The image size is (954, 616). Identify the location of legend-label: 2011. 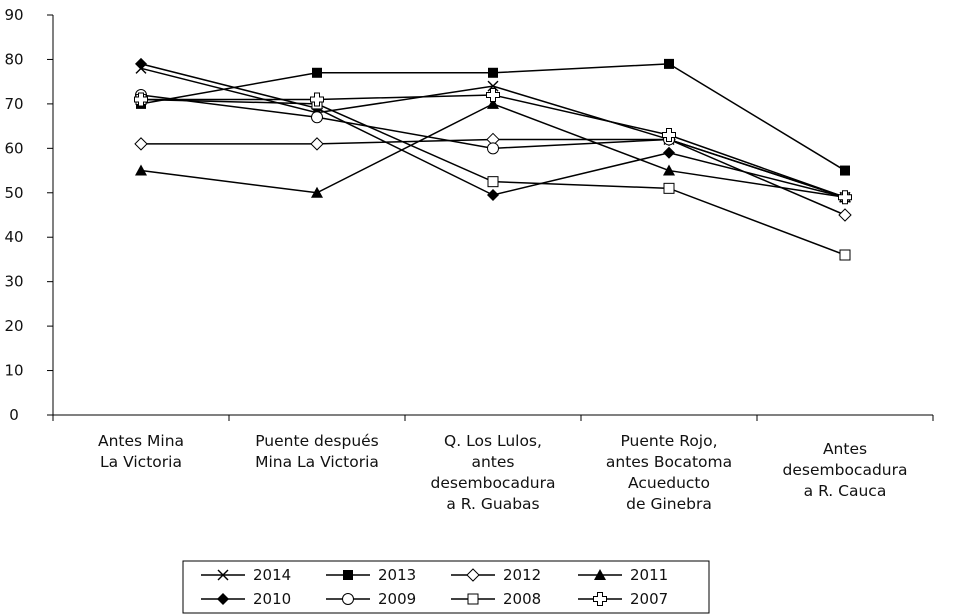
(649, 575).